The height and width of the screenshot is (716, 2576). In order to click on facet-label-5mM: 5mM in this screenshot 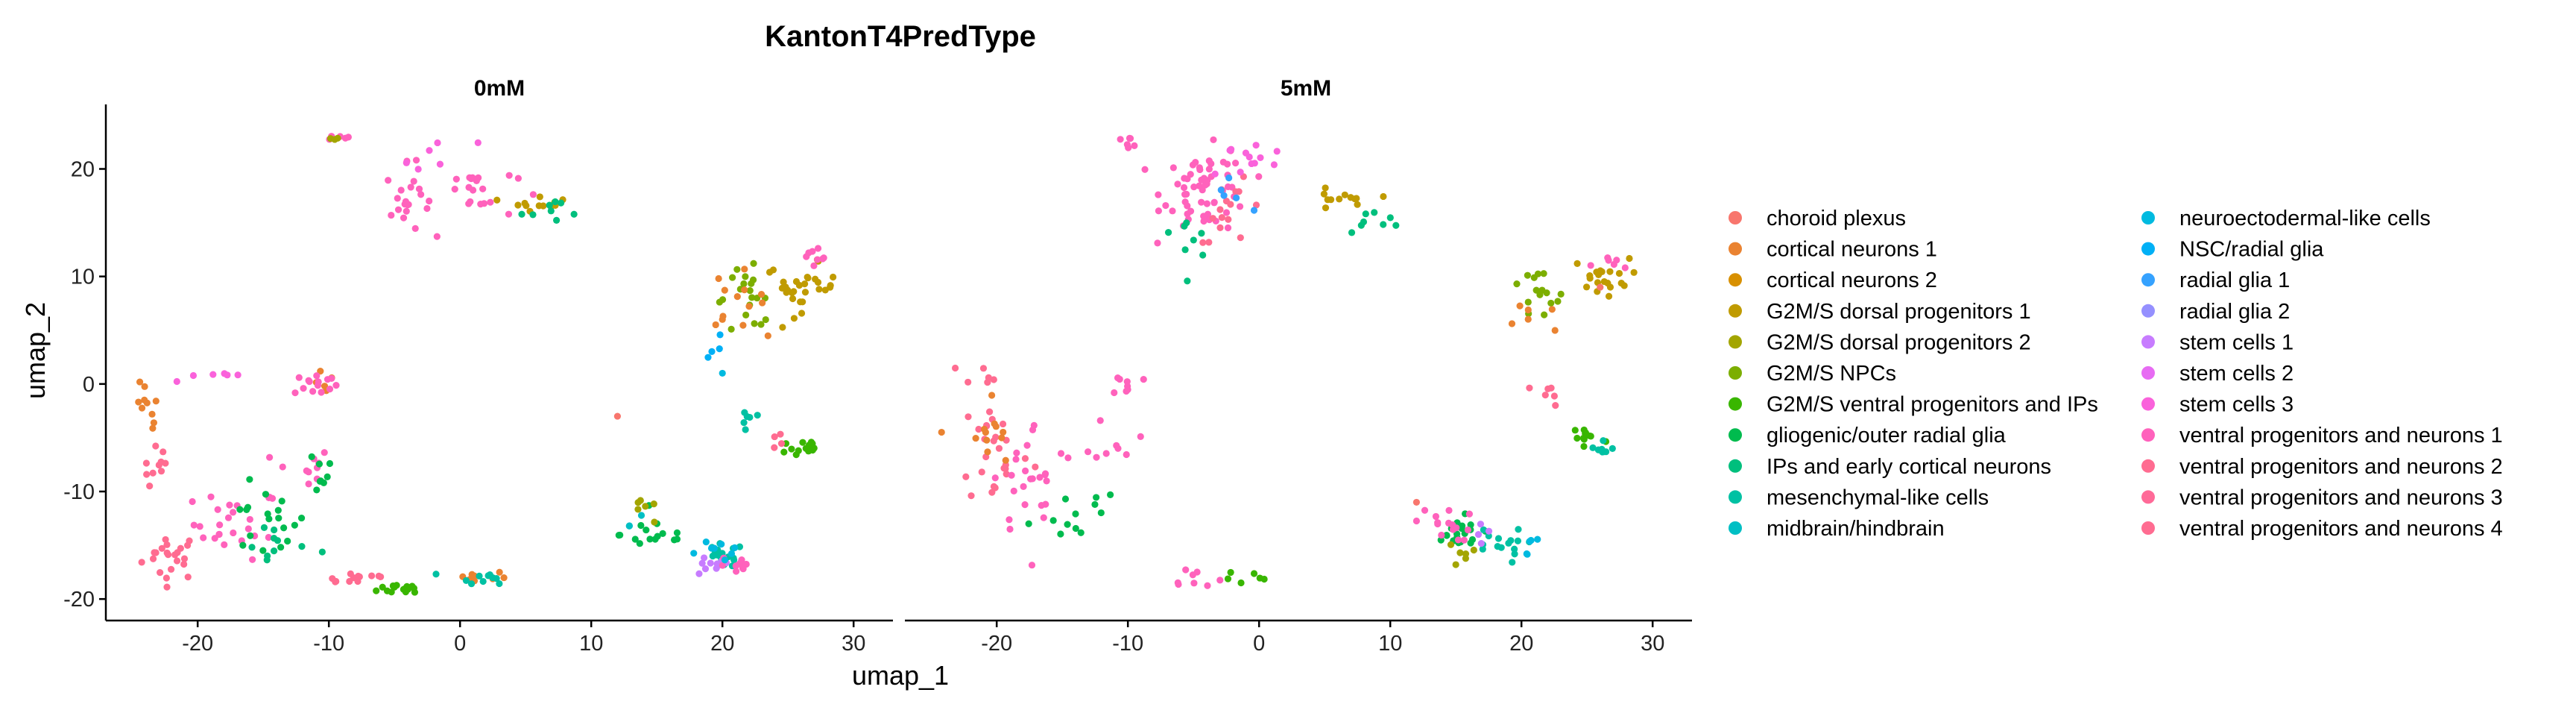, I will do `click(1306, 88)`.